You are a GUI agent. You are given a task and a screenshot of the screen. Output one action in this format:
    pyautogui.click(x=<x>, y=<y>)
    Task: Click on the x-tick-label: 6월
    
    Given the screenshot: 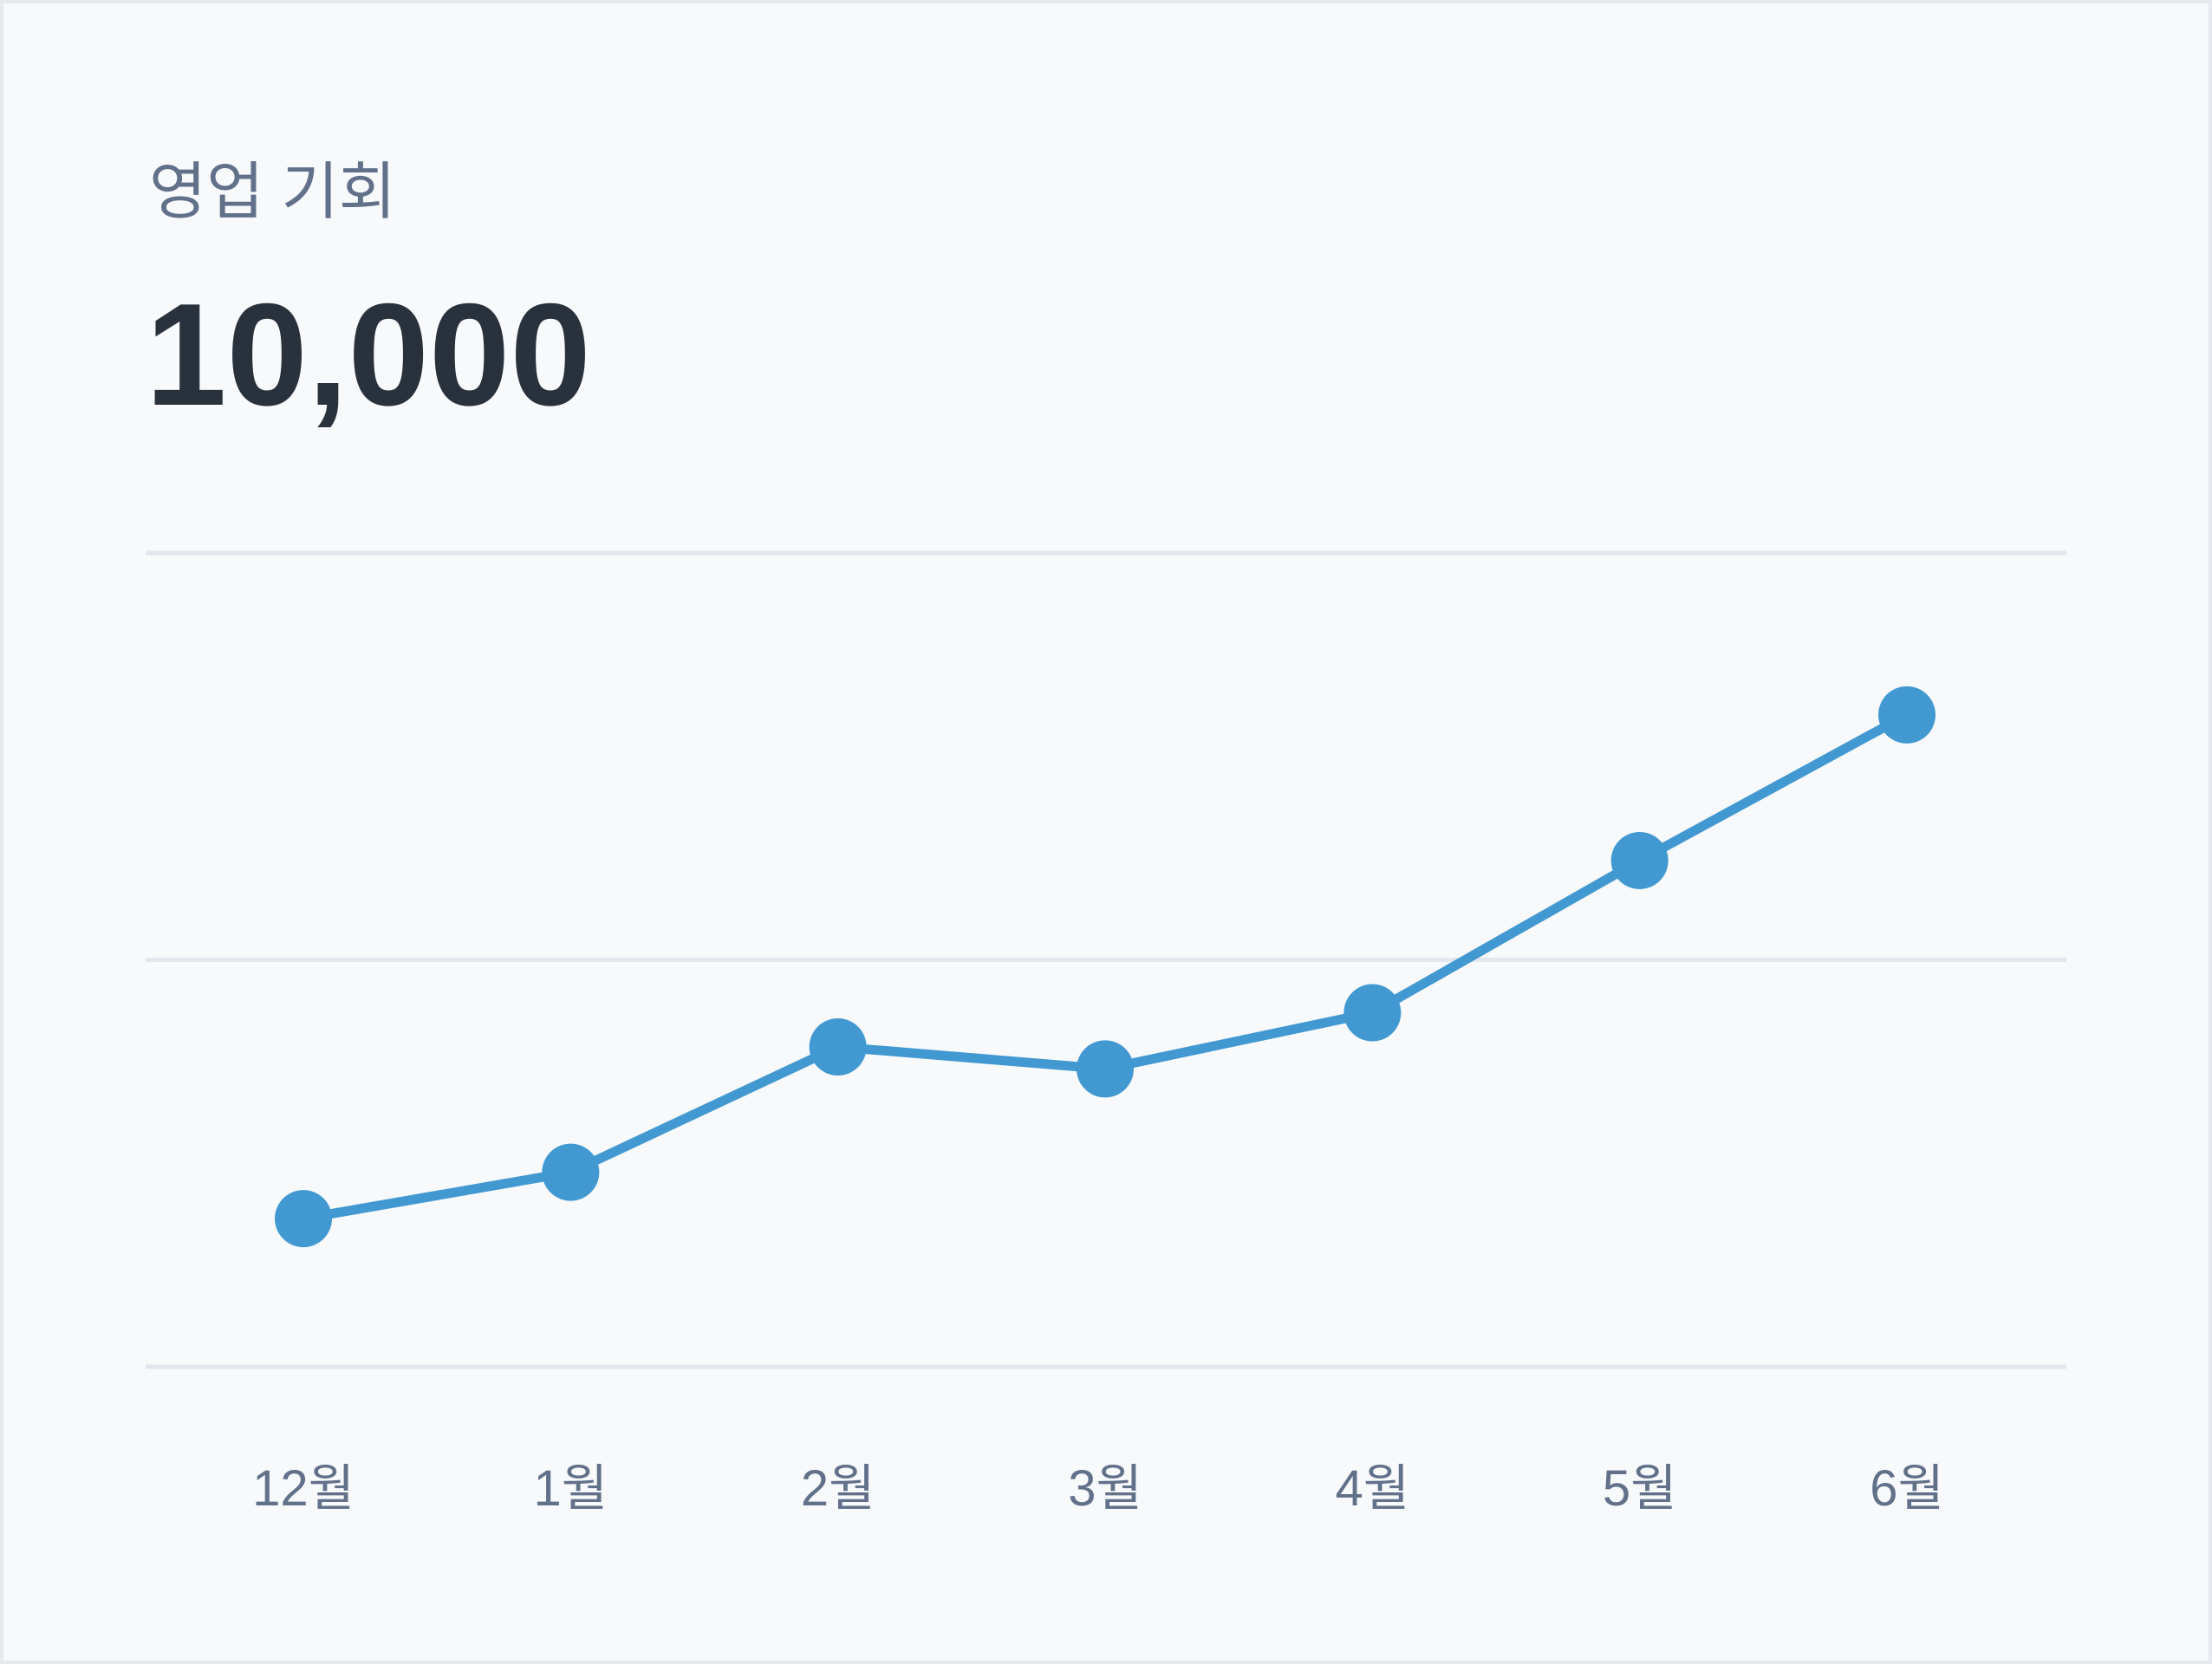 What is the action you would take?
    pyautogui.click(x=1907, y=1488)
    